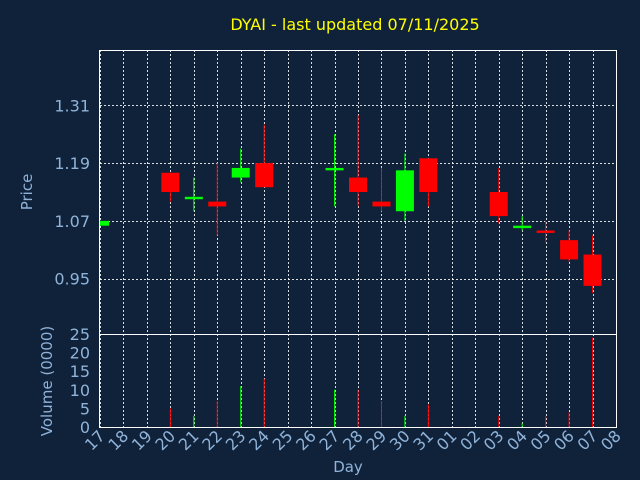  Describe the element at coordinates (80, 371) in the screenshot. I see `volume-tick-label: 15` at that location.